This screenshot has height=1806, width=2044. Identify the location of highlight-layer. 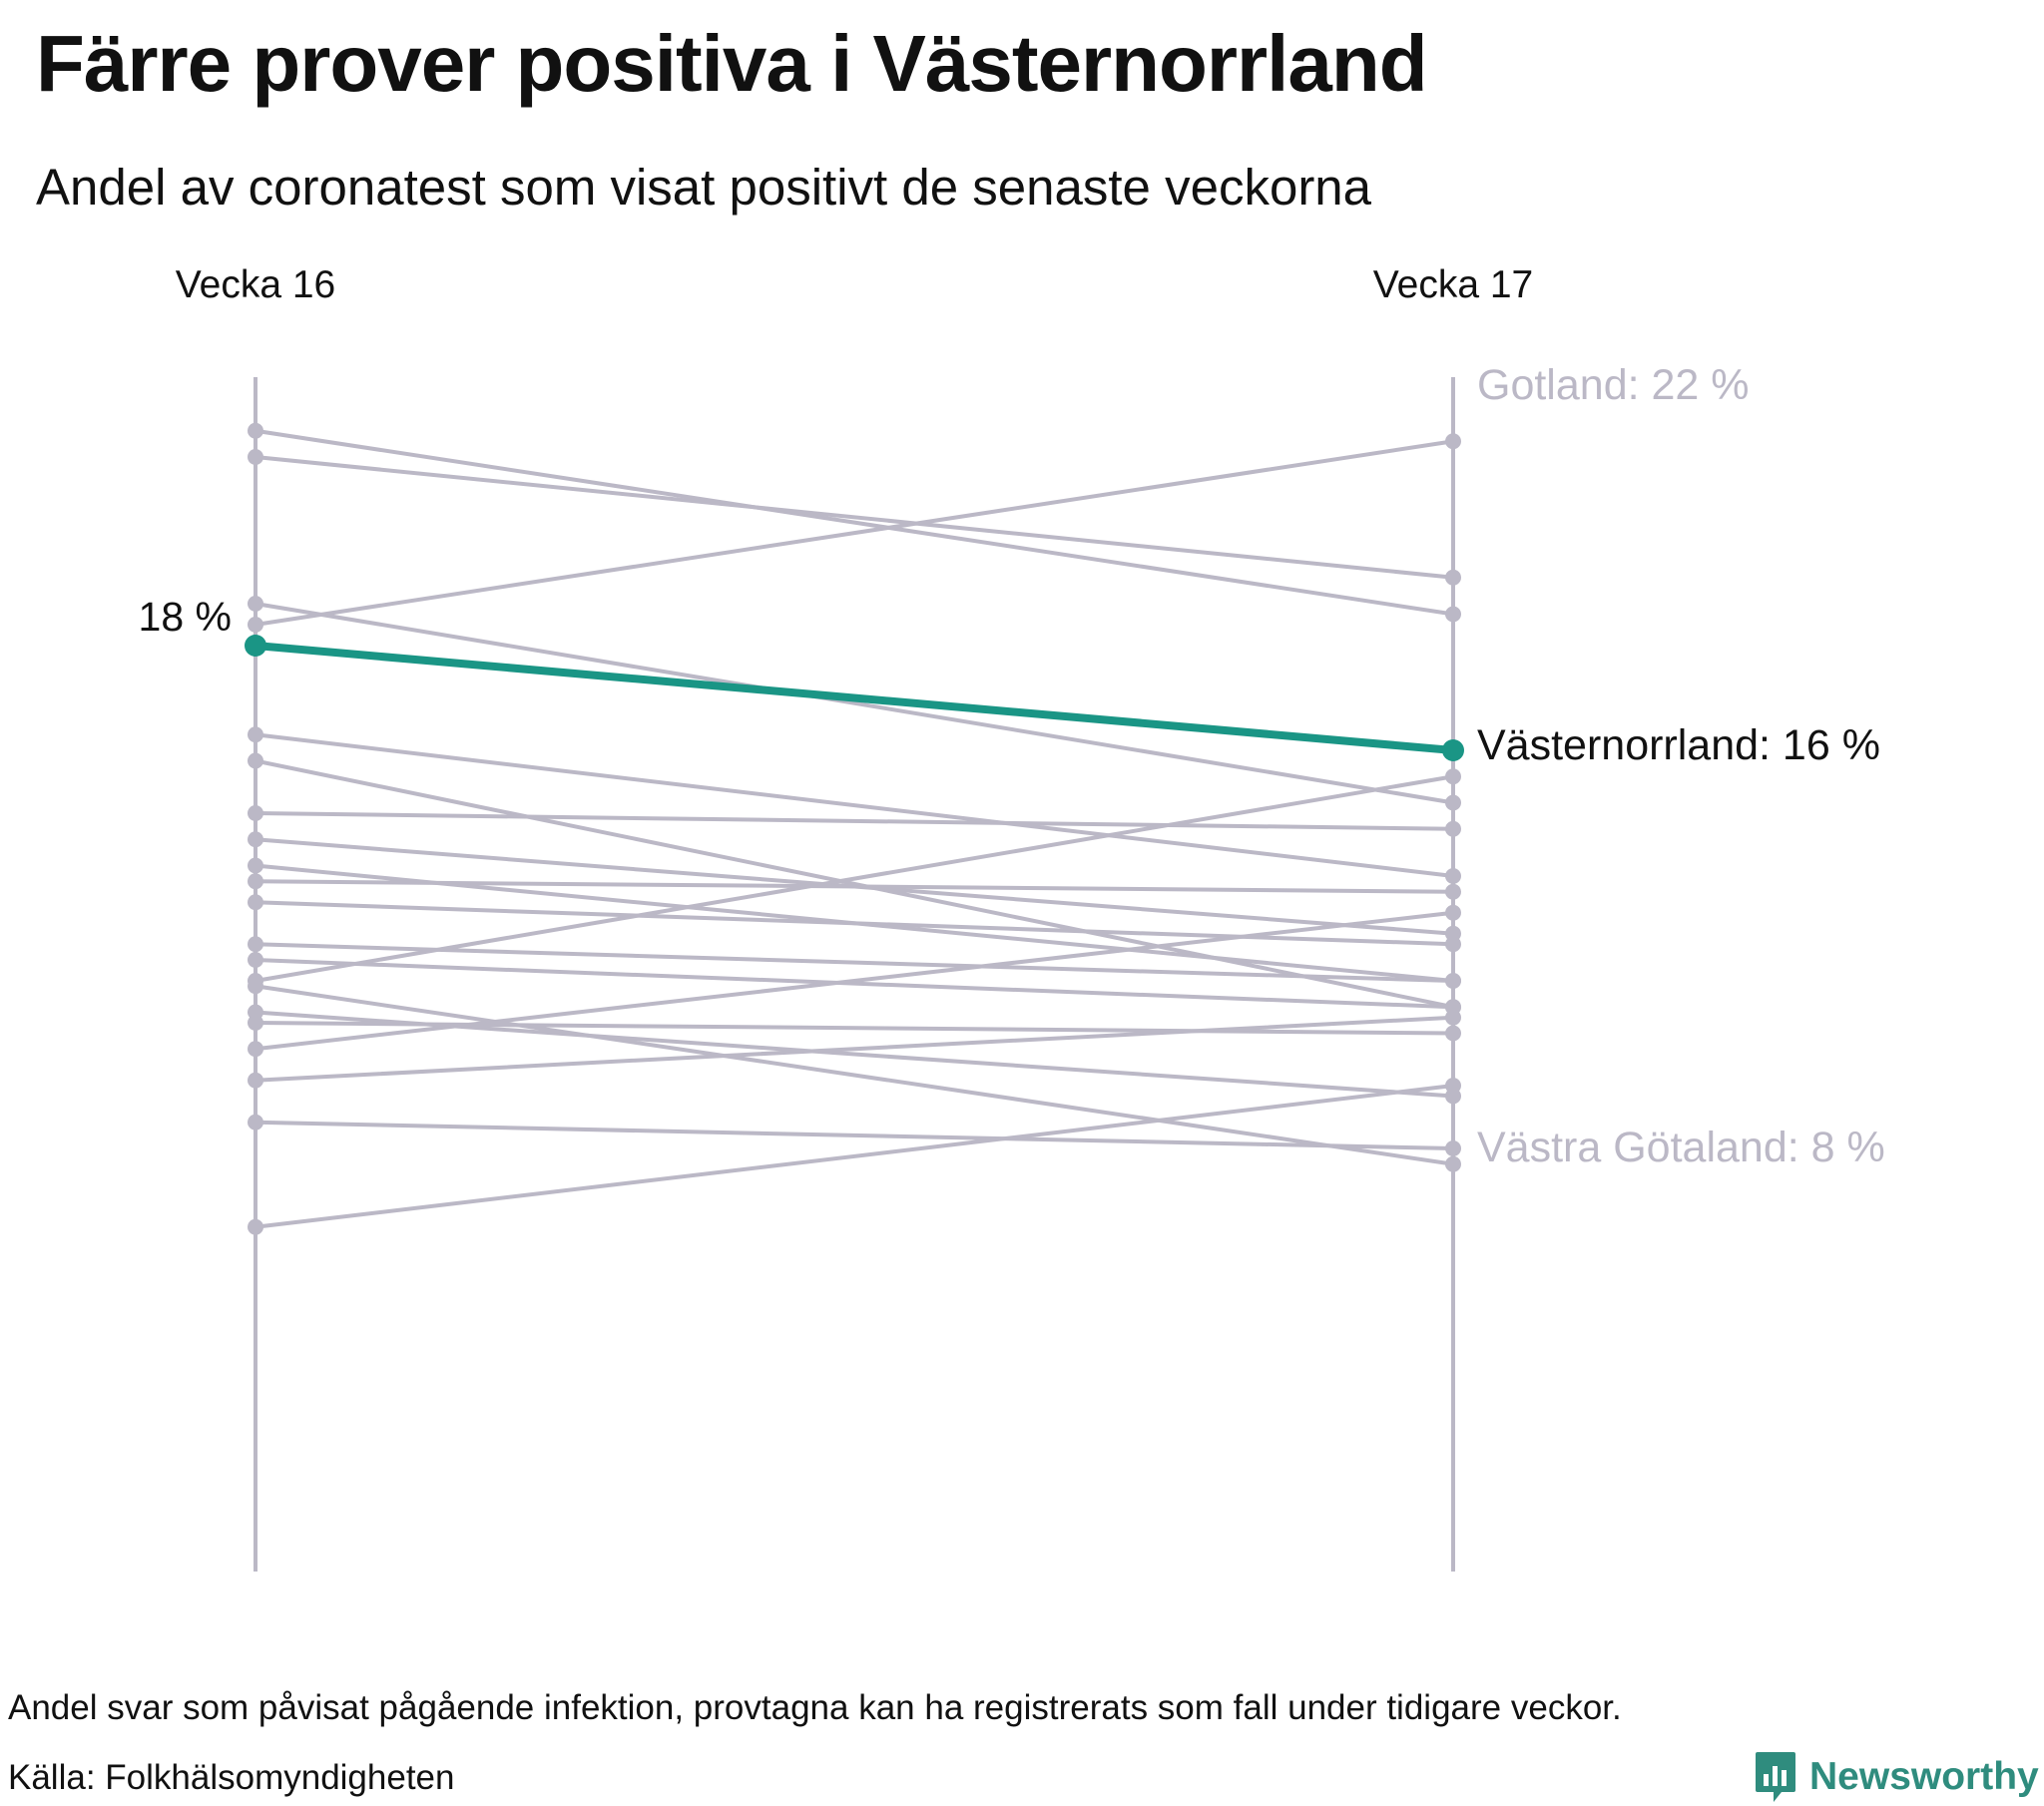
(854, 698).